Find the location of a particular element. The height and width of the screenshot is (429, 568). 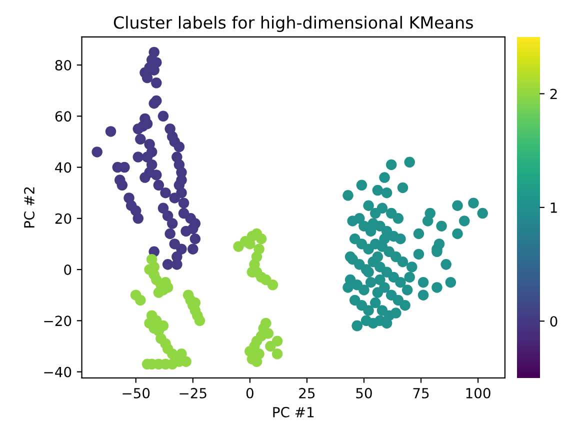

y-tick-label: 20 is located at coordinates (63, 218).